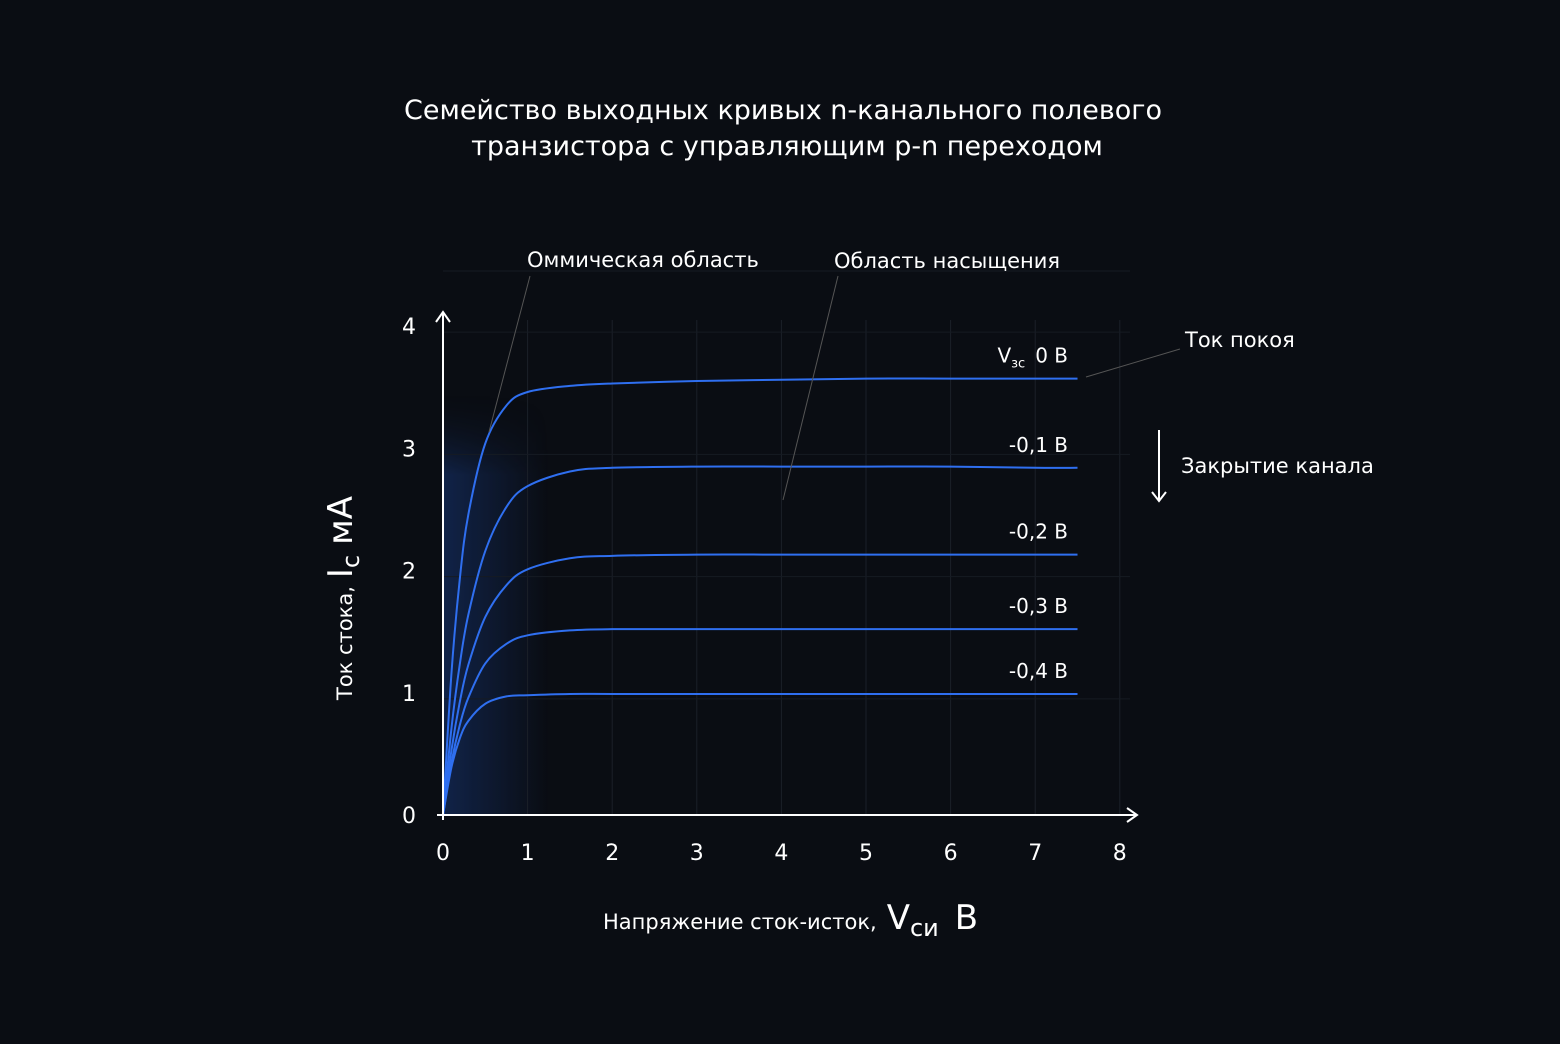 This screenshot has width=1560, height=1044. What do you see at coordinates (443, 316) in the screenshot?
I see `y-axis-arrow-icon` at bounding box center [443, 316].